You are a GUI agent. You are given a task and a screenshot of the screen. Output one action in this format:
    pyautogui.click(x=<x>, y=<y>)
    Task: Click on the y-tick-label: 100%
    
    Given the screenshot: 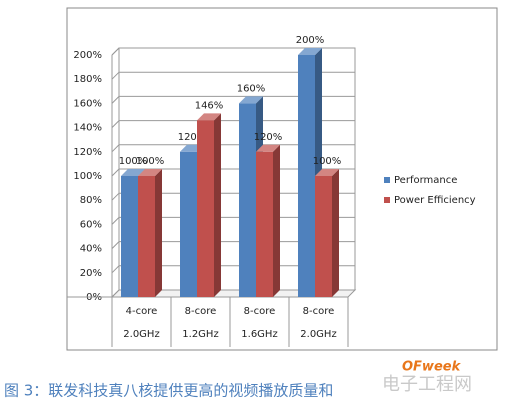 What is the action you would take?
    pyautogui.click(x=87, y=176)
    